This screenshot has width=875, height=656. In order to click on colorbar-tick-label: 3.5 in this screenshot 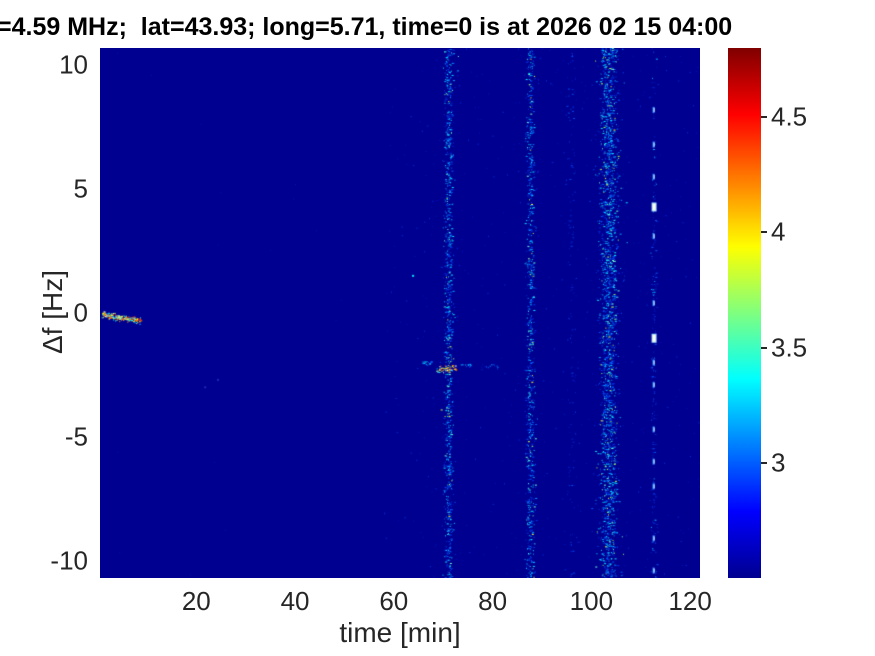, I will do `click(789, 347)`.